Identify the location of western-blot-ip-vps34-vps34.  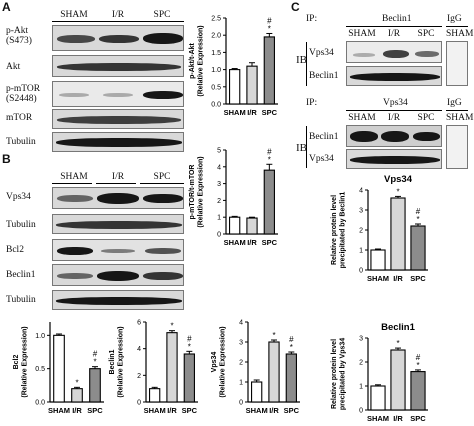
(394, 159).